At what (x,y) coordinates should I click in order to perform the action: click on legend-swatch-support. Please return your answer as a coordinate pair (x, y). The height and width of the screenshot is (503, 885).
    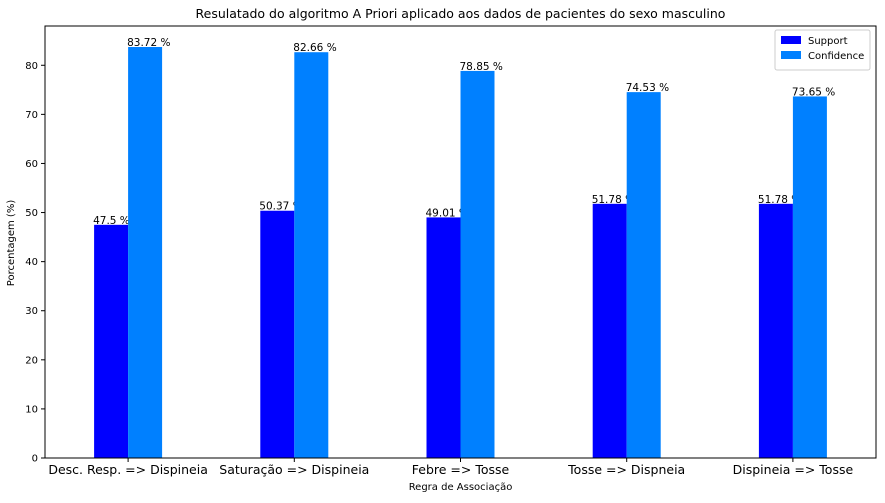
    Looking at the image, I should click on (791, 40).